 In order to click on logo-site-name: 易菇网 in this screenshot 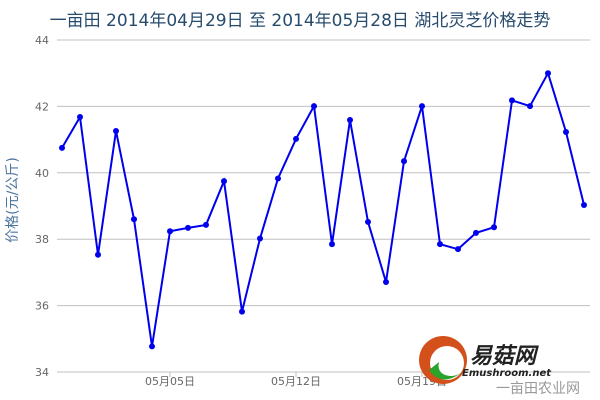, I will do `click(503, 356)`.